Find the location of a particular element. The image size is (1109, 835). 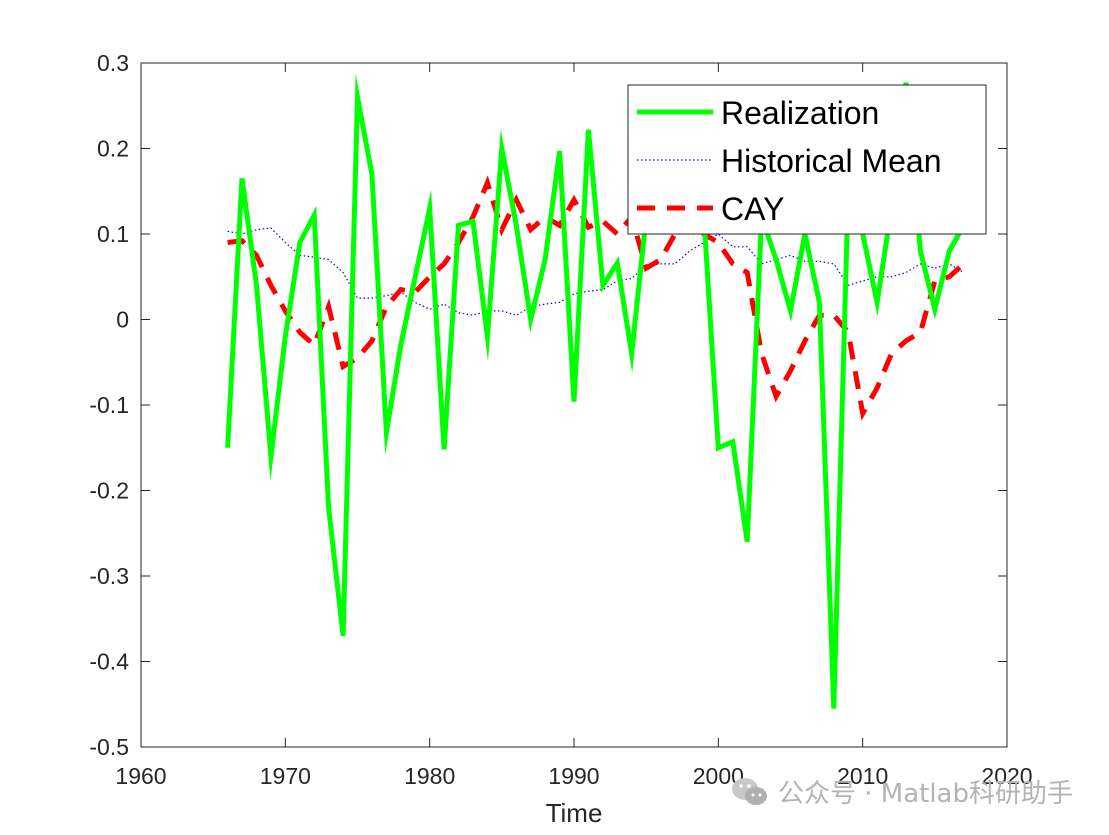

x-tick-label-1: 1970 is located at coordinates (285, 776).